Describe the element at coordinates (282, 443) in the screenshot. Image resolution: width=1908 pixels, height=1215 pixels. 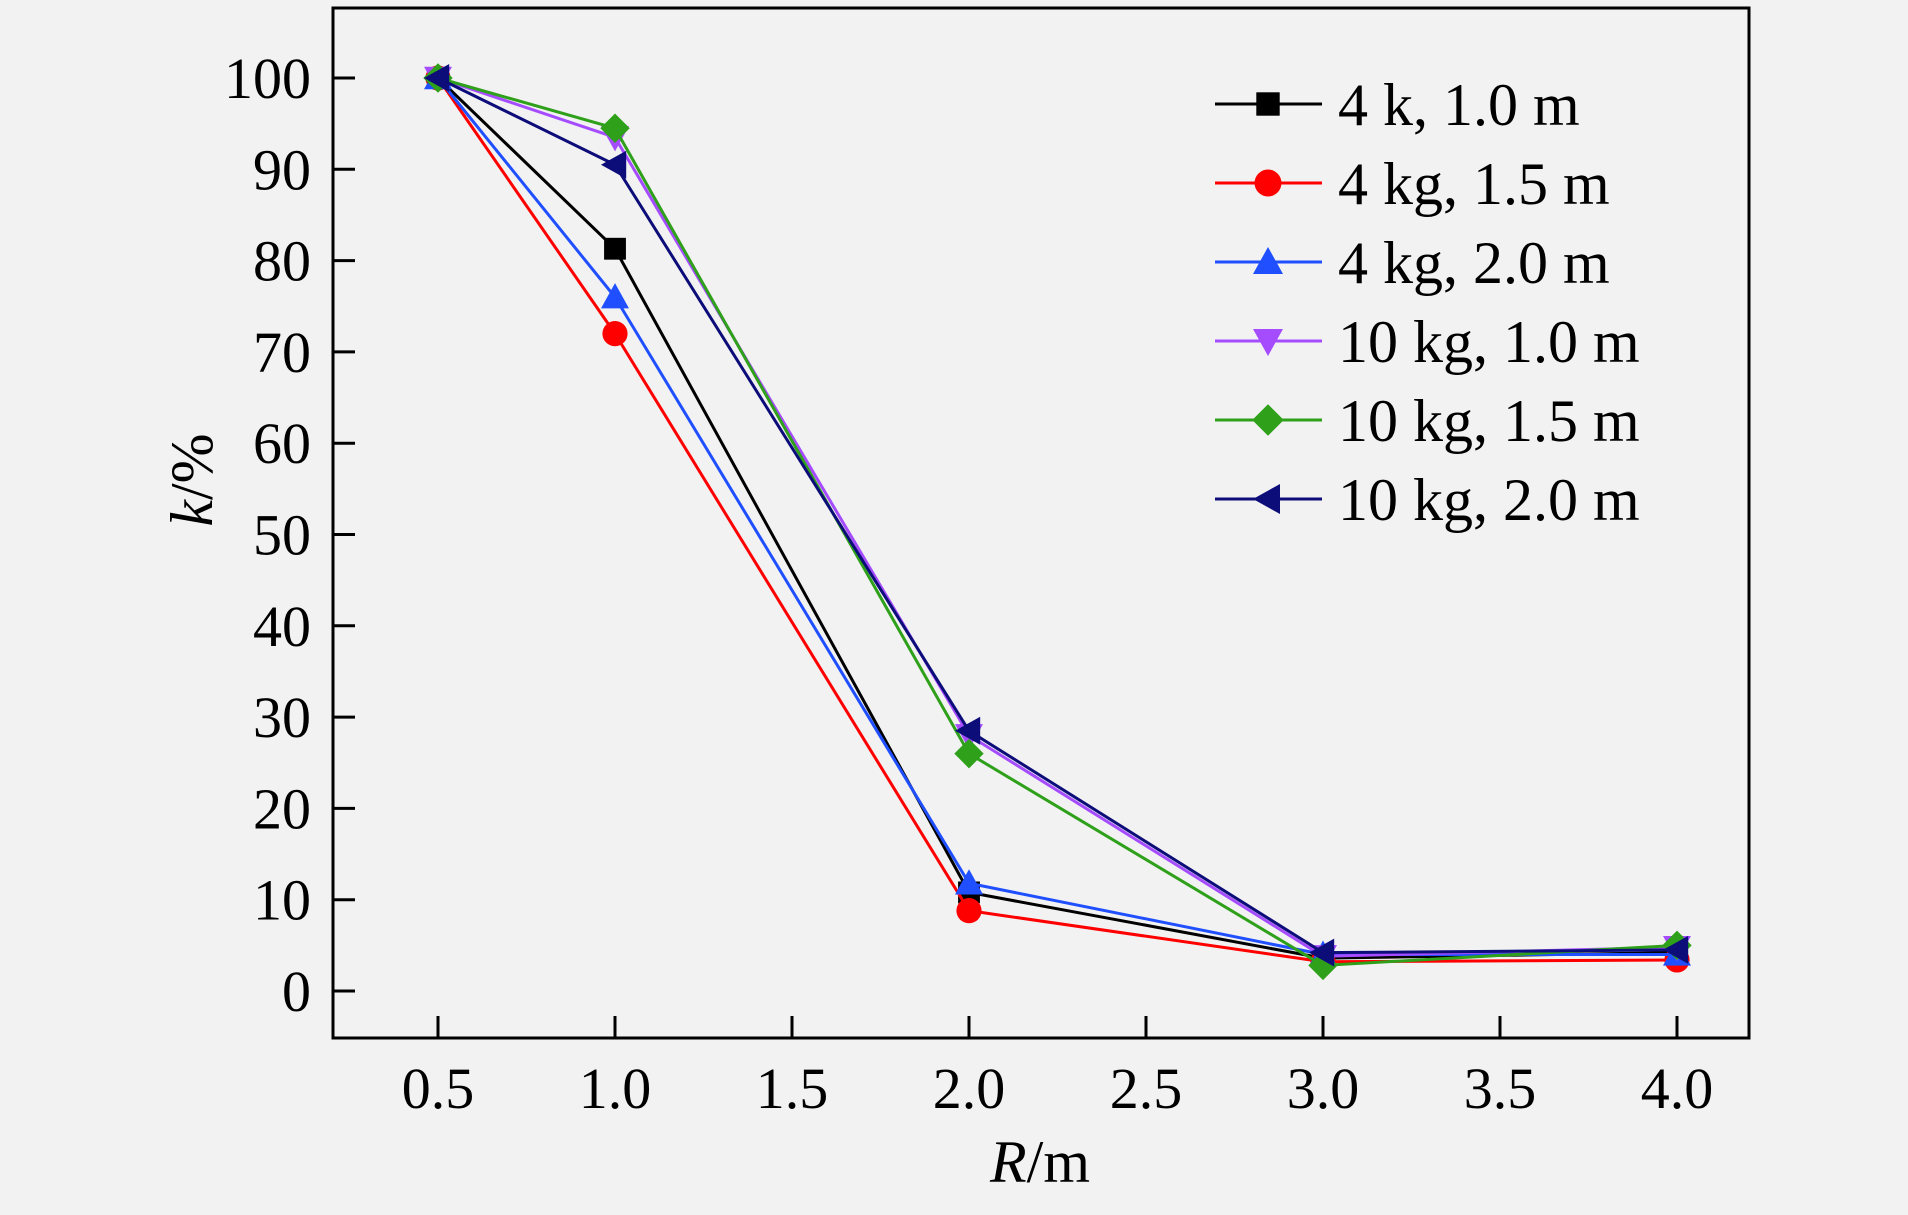
I see `y-tick-label: 60` at that location.